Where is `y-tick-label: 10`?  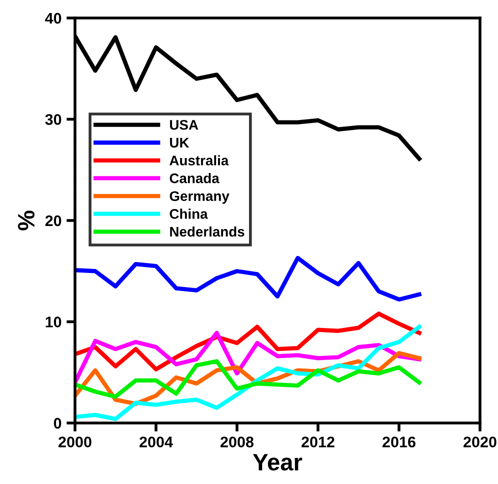 y-tick-label: 10 is located at coordinates (54, 322).